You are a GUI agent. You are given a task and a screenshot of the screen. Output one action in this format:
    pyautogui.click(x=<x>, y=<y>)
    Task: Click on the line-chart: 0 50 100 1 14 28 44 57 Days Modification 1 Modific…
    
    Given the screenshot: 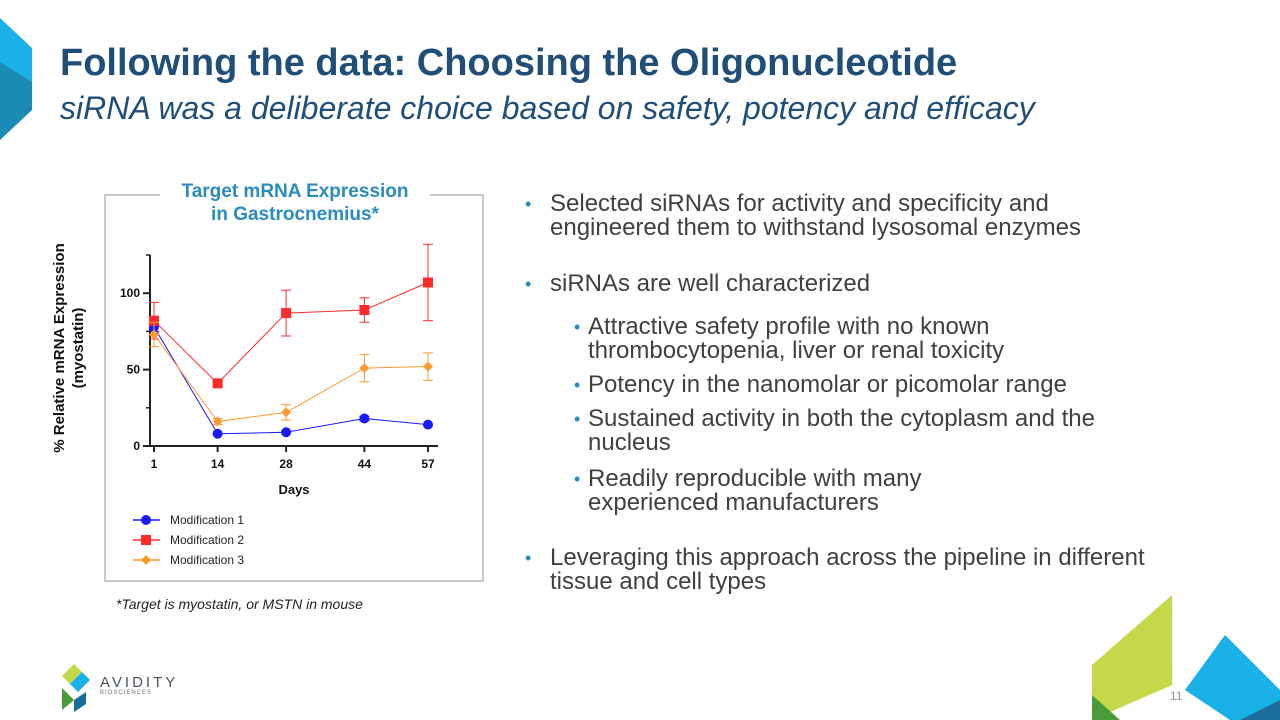 What is the action you would take?
    pyautogui.click(x=279, y=405)
    